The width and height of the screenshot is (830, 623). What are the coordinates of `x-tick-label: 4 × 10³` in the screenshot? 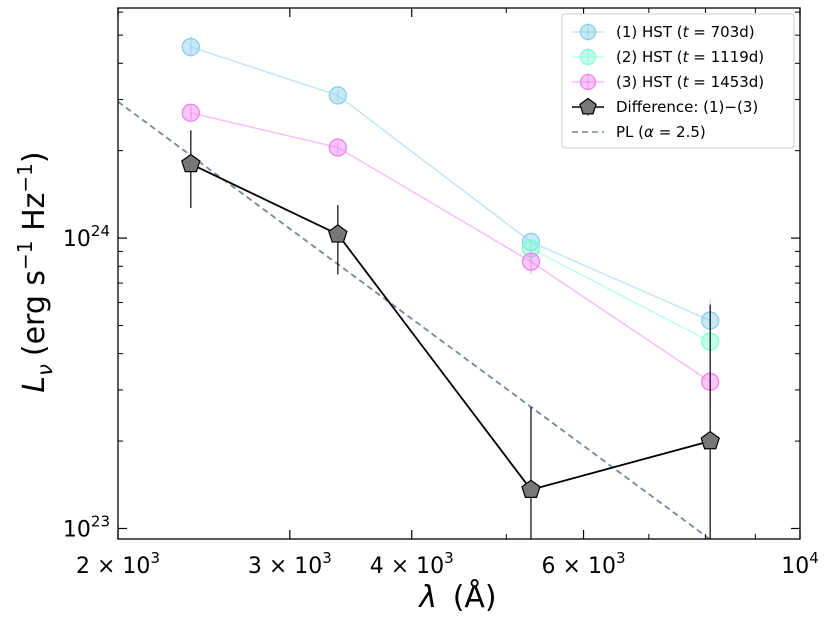 It's located at (412, 564).